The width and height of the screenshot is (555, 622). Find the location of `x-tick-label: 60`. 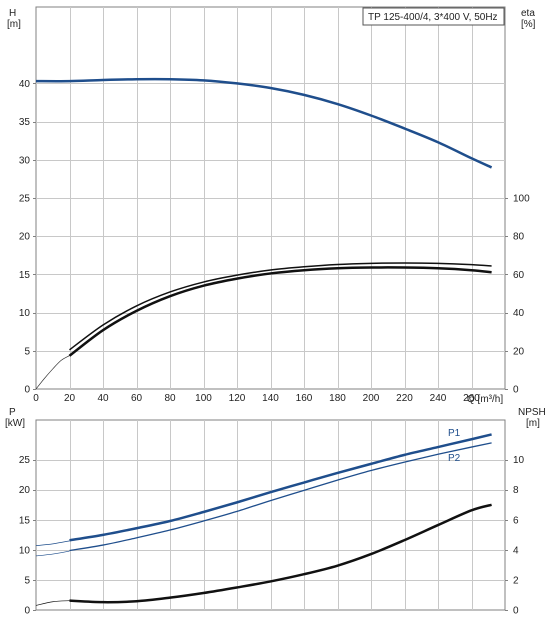

x-tick-label: 60 is located at coordinates (137, 398).